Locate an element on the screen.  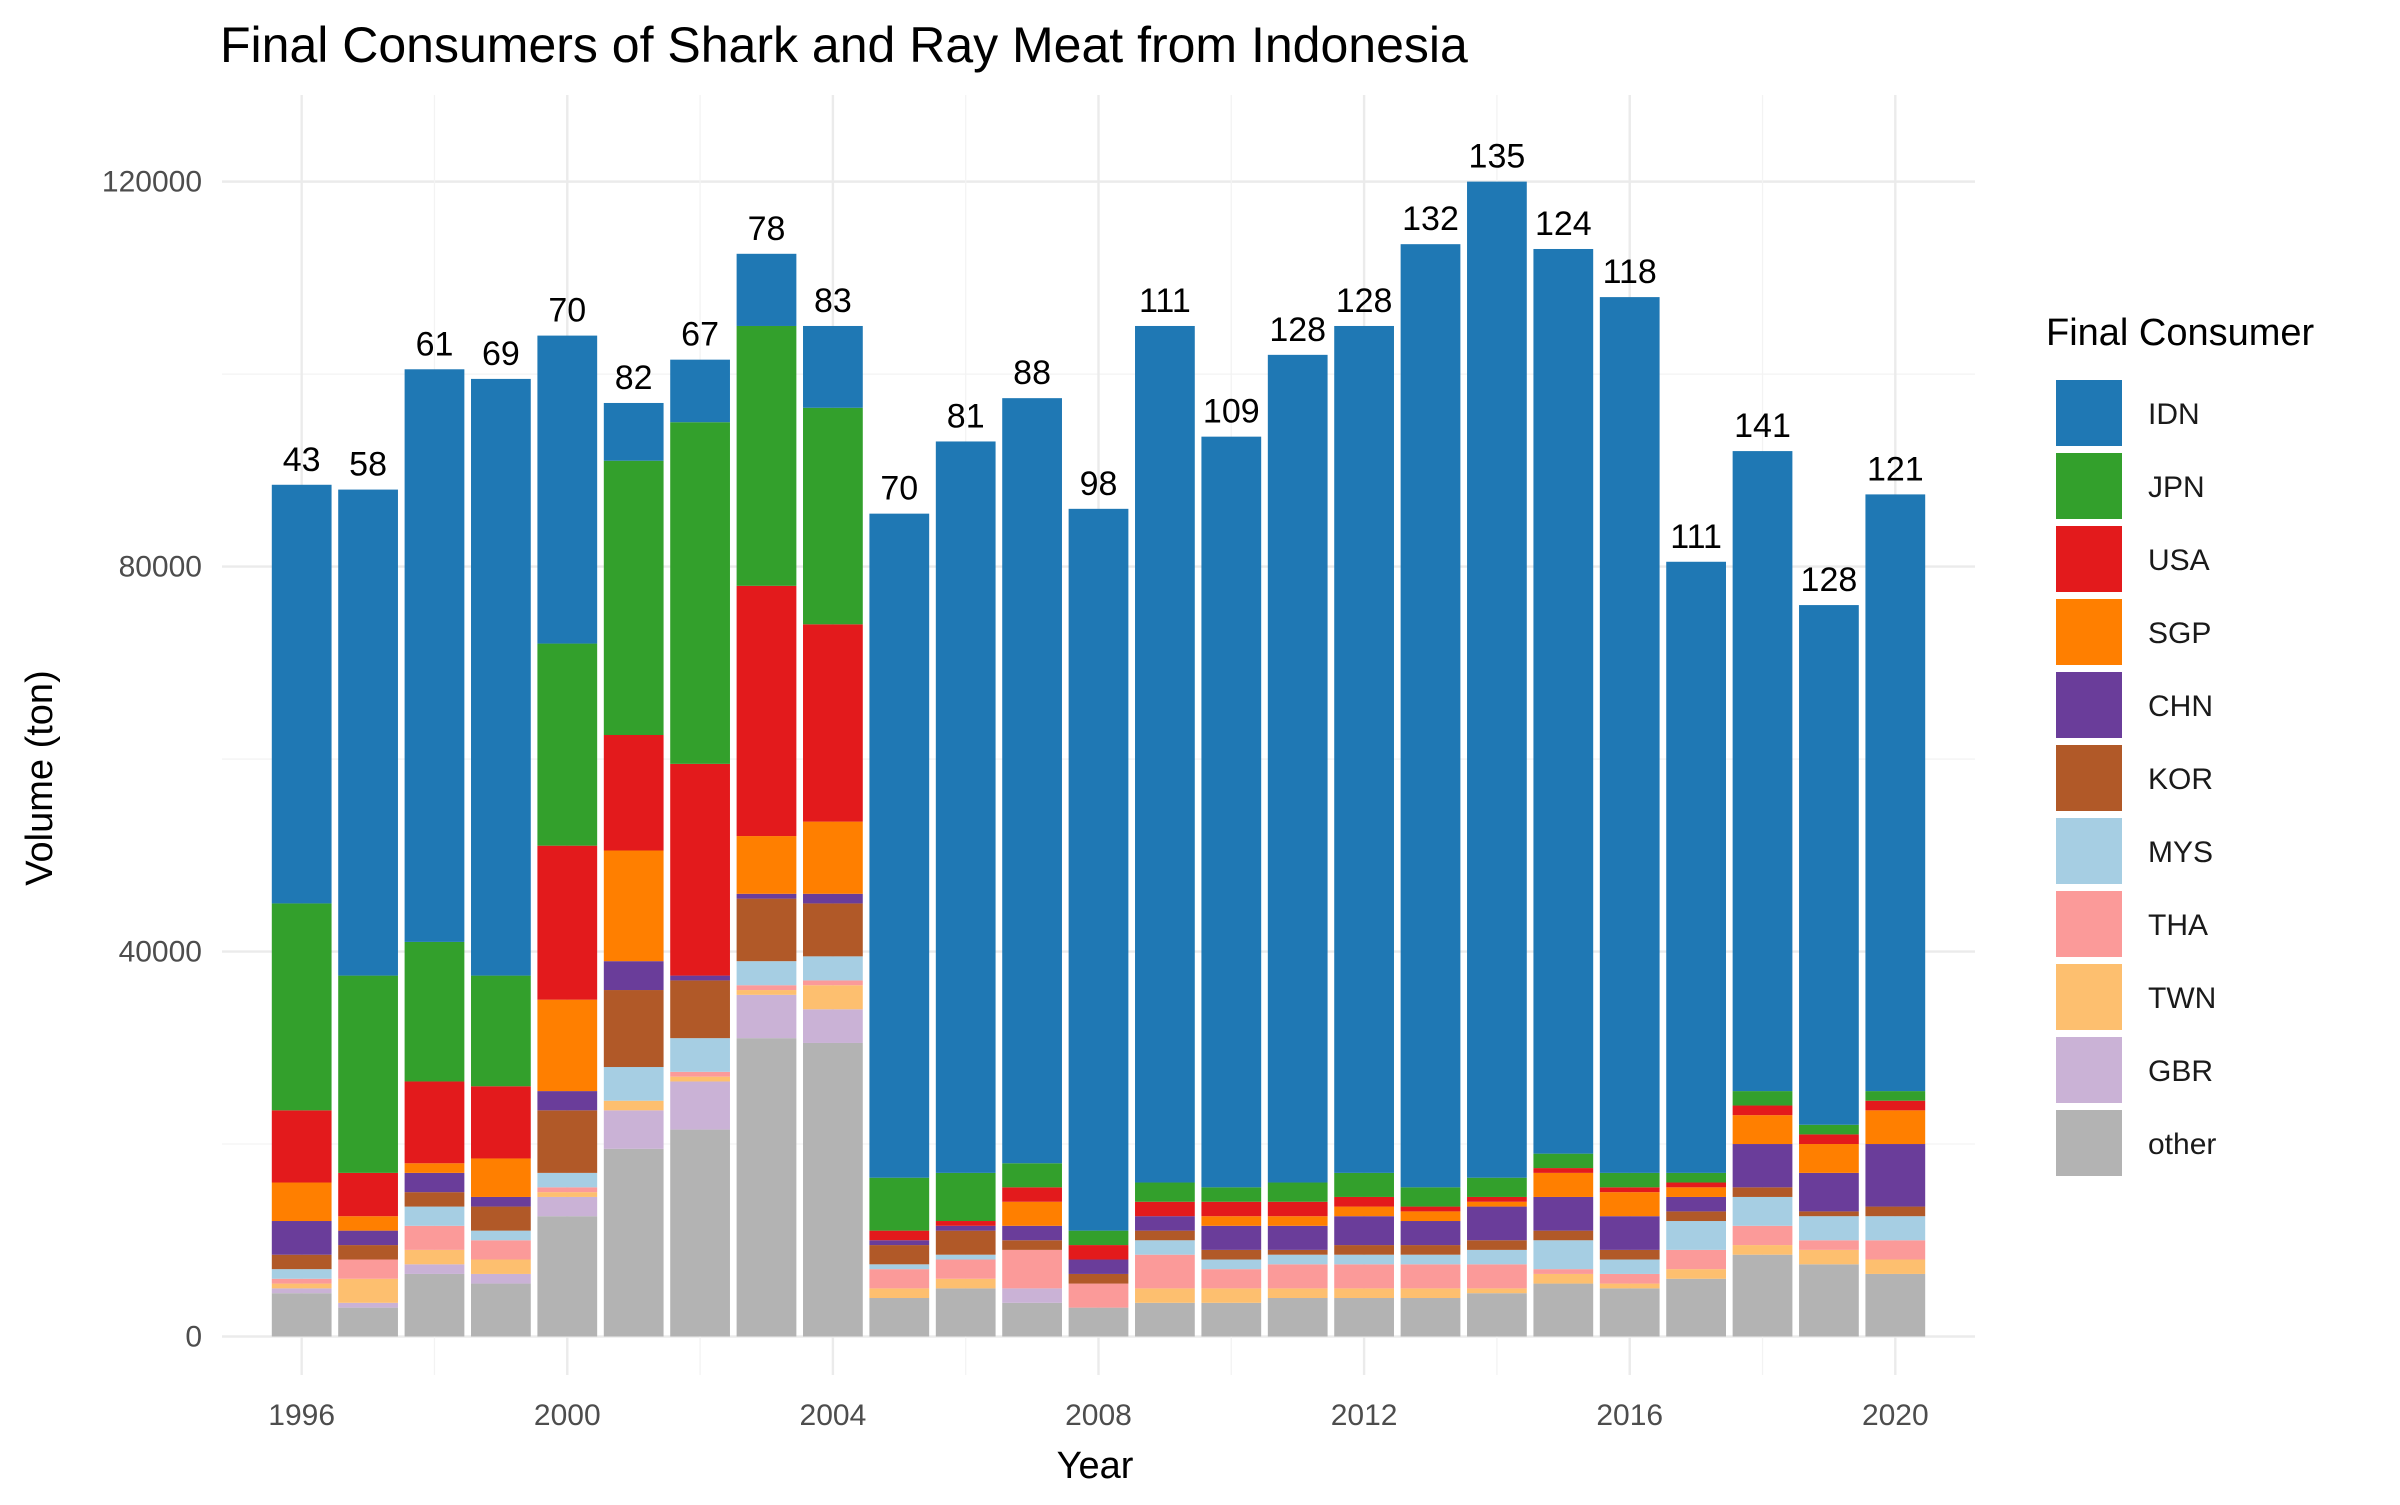
bar-label-2002: 67 is located at coordinates (700, 335).